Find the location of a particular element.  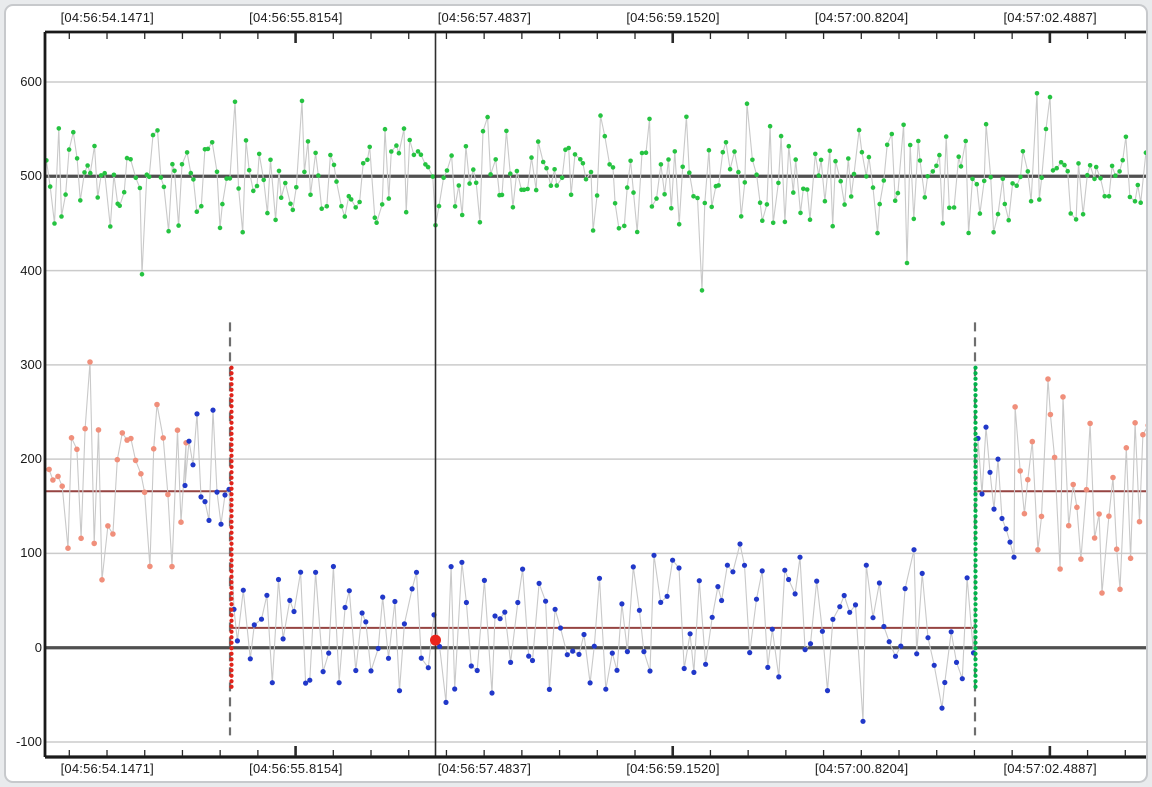

series-raw-transition-right-blue is located at coordinates (996, 492).